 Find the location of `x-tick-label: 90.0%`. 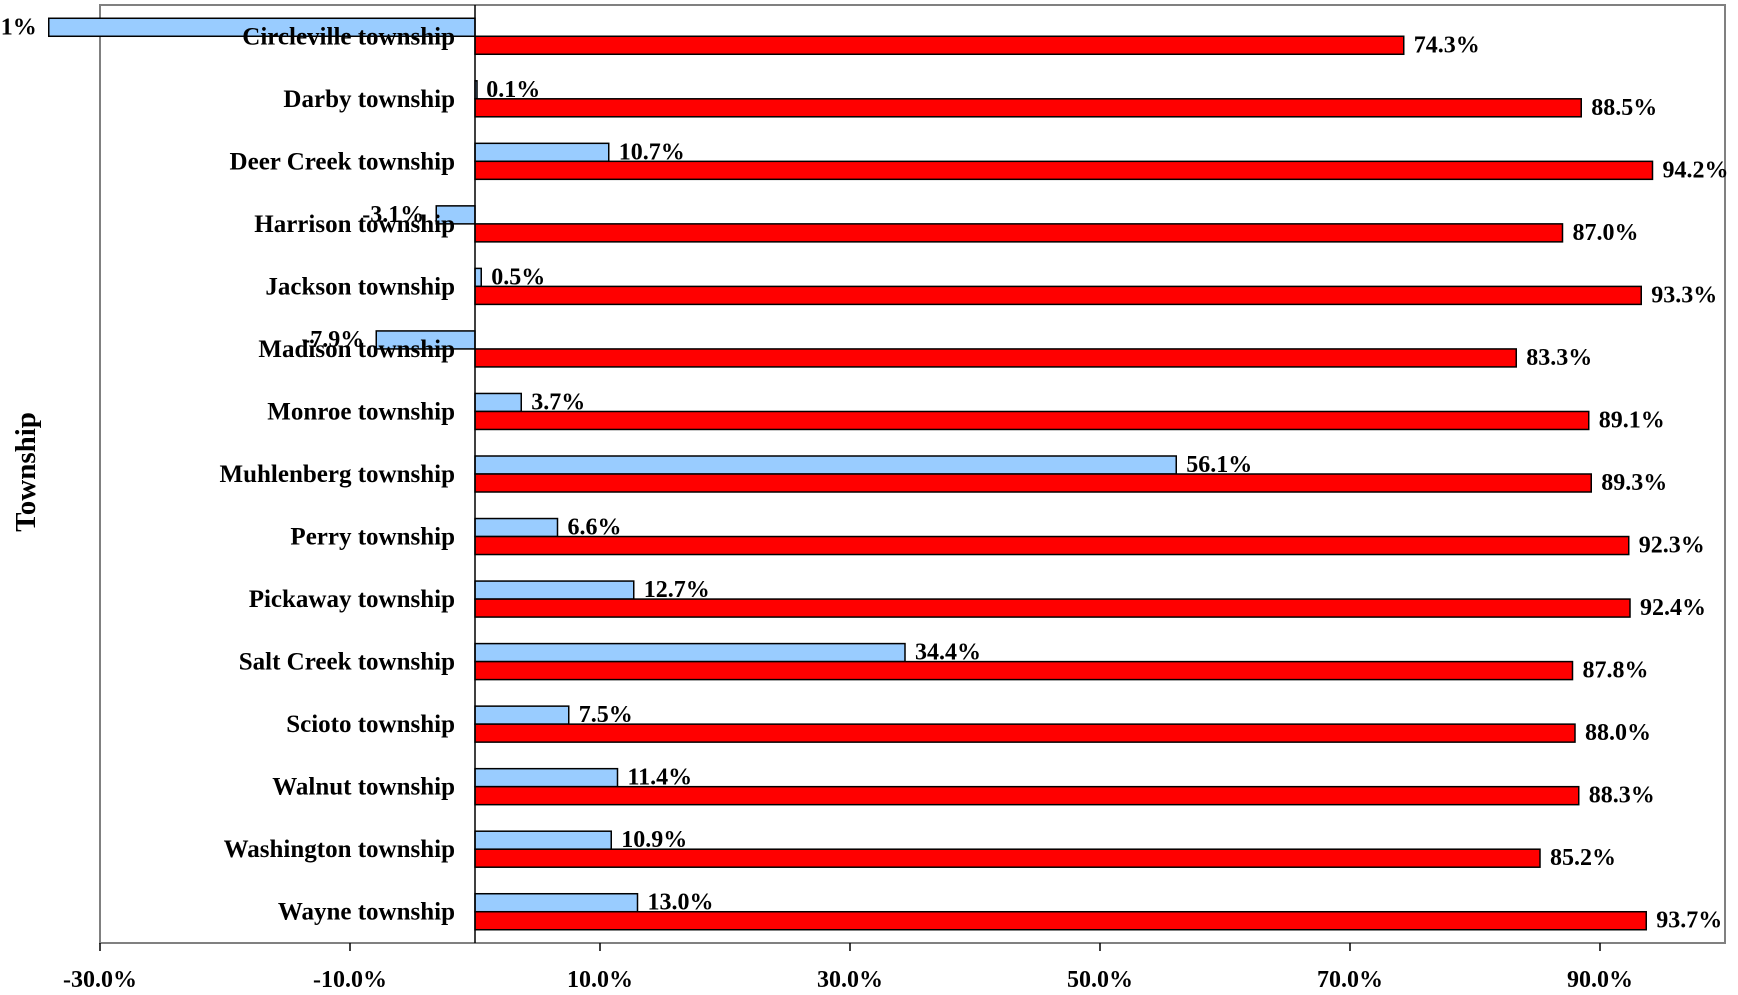

x-tick-label: 90.0% is located at coordinates (1600, 980).